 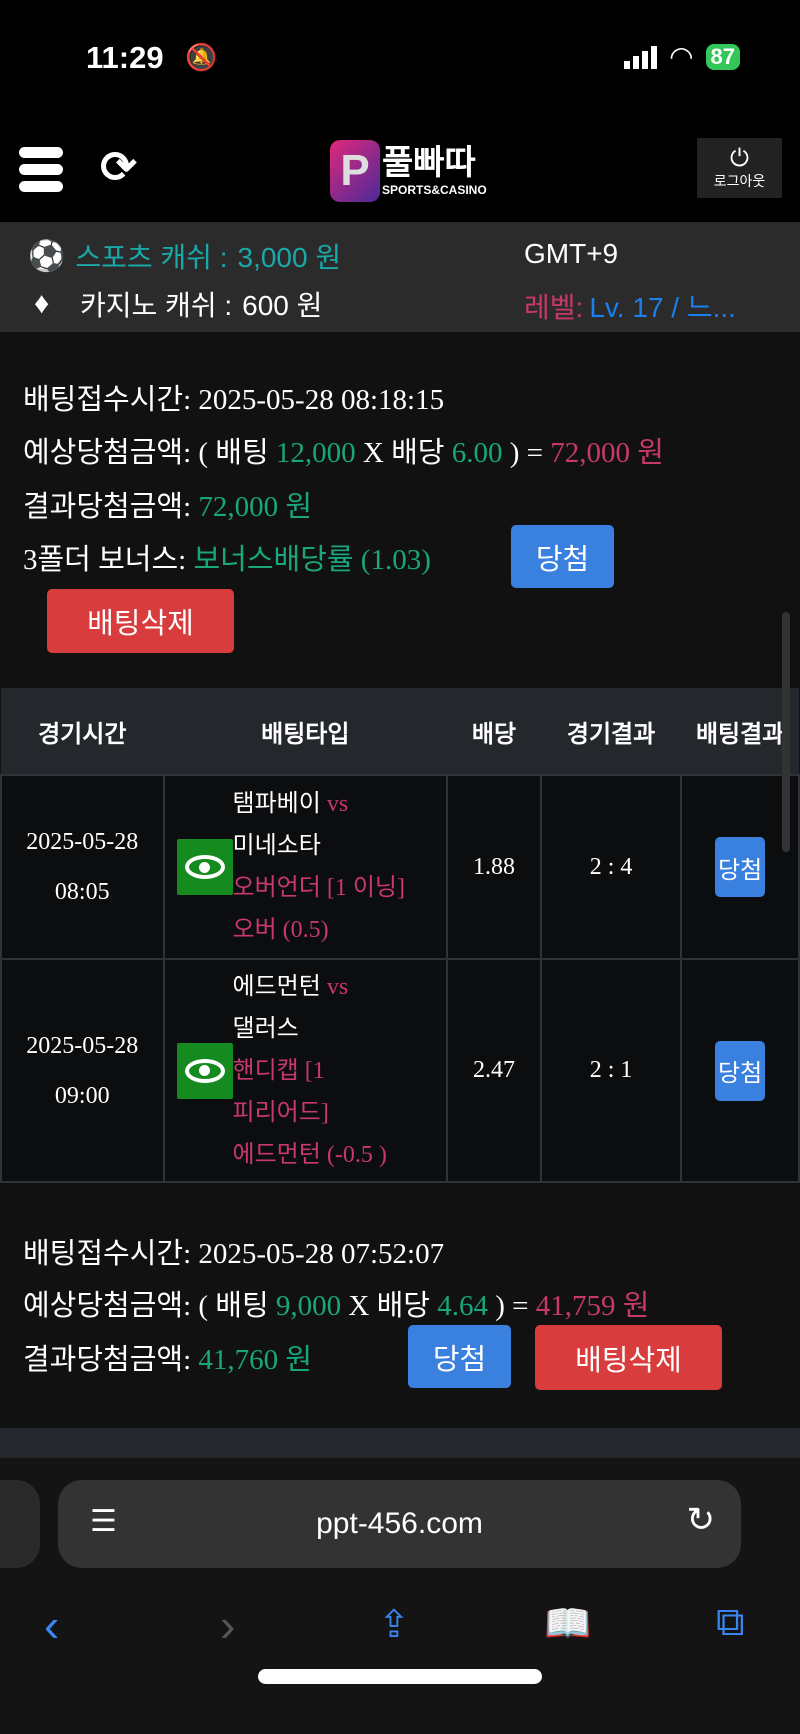 What do you see at coordinates (52, 1625) in the screenshot?
I see `back-icon: ‹` at bounding box center [52, 1625].